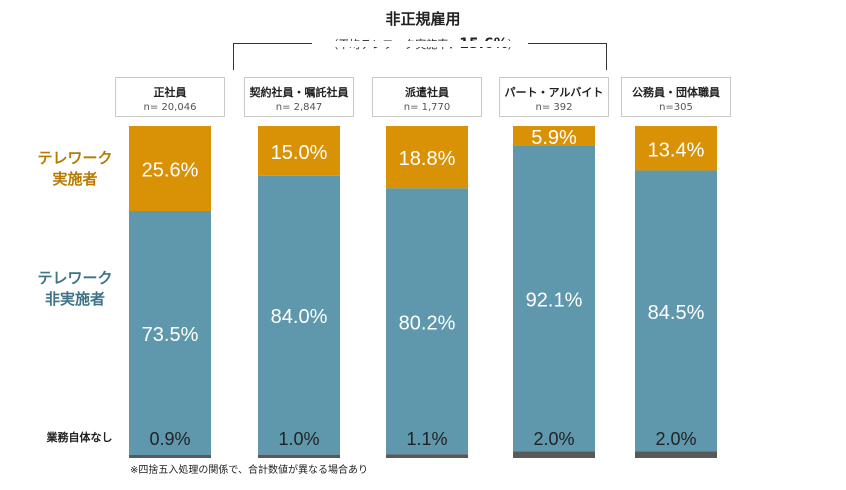 The image size is (846, 490). Describe the element at coordinates (423, 19) in the screenshot. I see `group-title: 非正規雇用` at that location.